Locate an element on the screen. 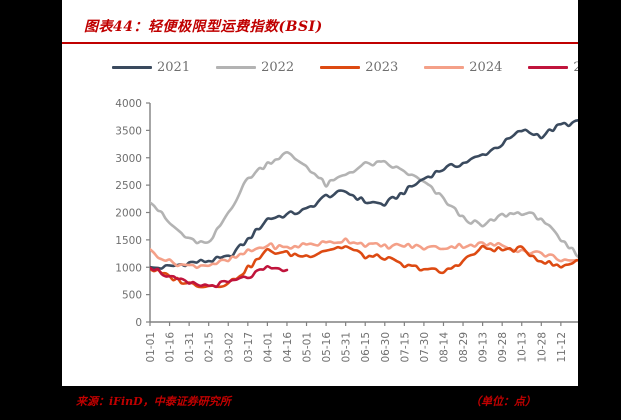  legend-label: 2021 is located at coordinates (174, 67).